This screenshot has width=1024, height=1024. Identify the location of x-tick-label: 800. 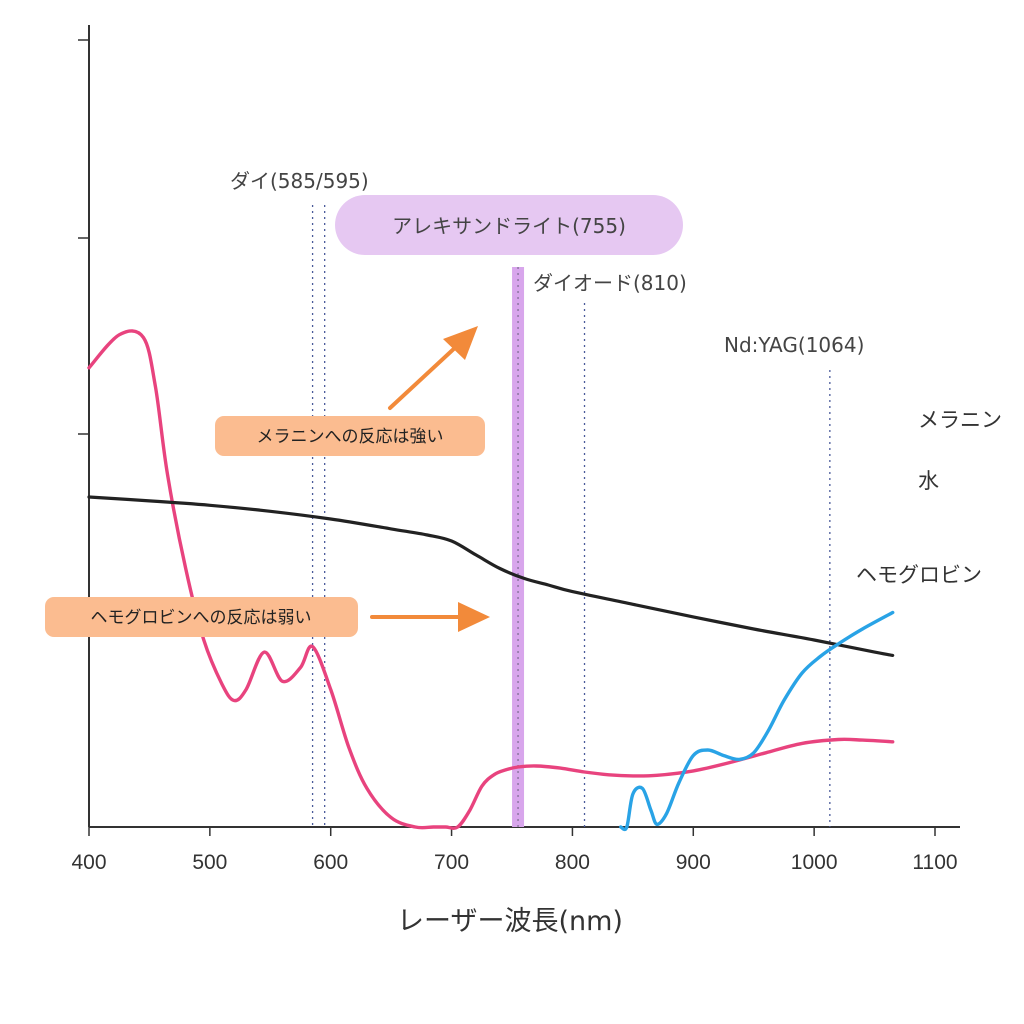
(572, 862).